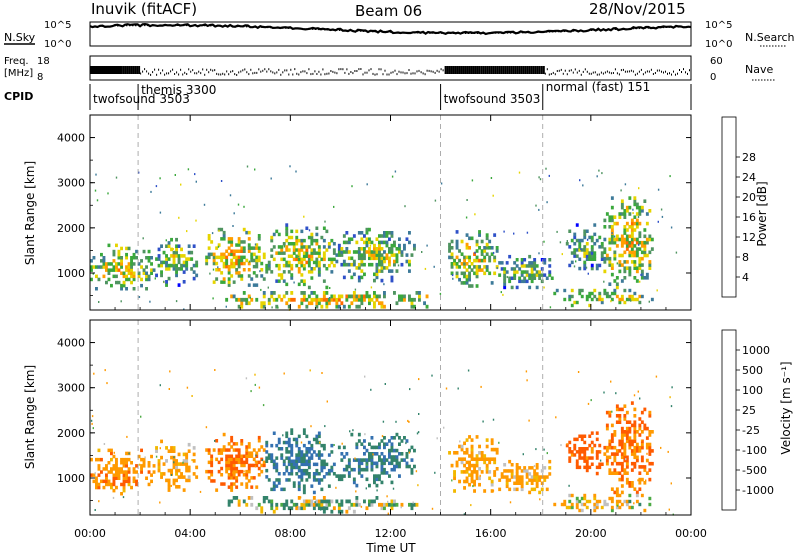  I want to click on nave-label: Nave, so click(759, 69).